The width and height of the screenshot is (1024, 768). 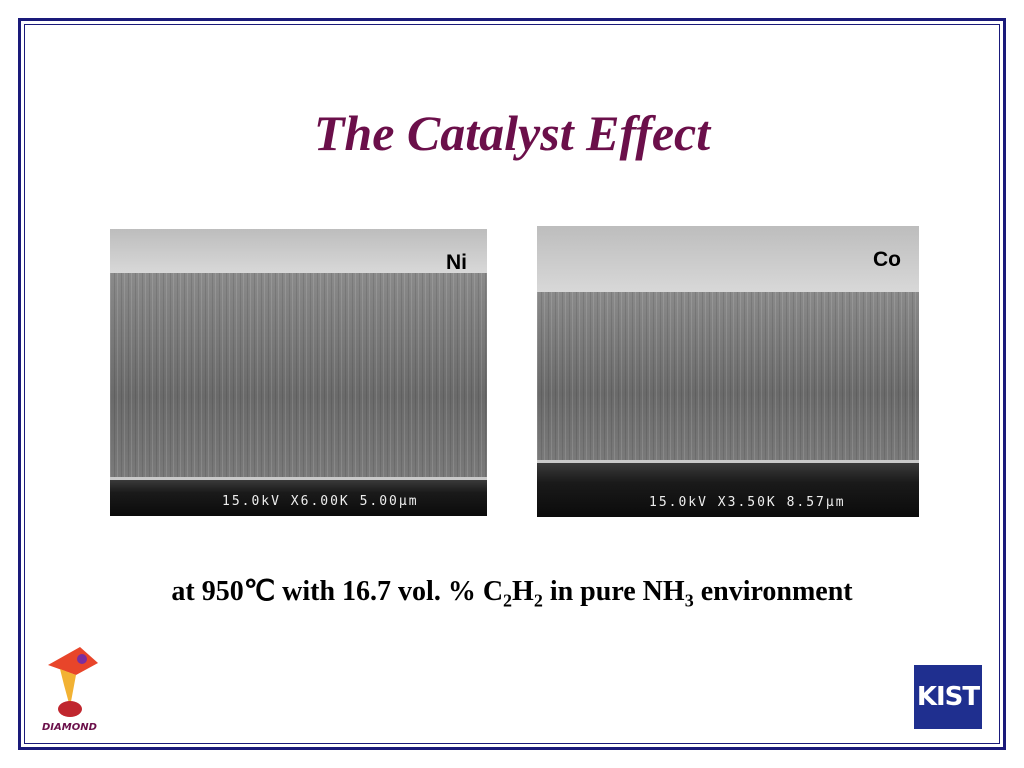 I want to click on sem-image-co: Co 15.0kV X3.50K 8.57µm, so click(x=728, y=371).